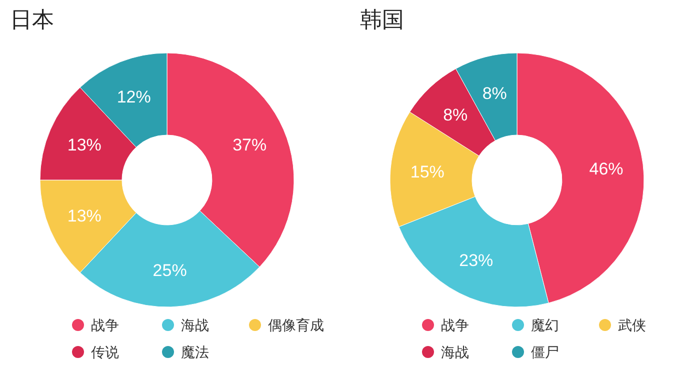 This screenshot has height=379, width=700. I want to click on chart-title: 日本, so click(32, 19).